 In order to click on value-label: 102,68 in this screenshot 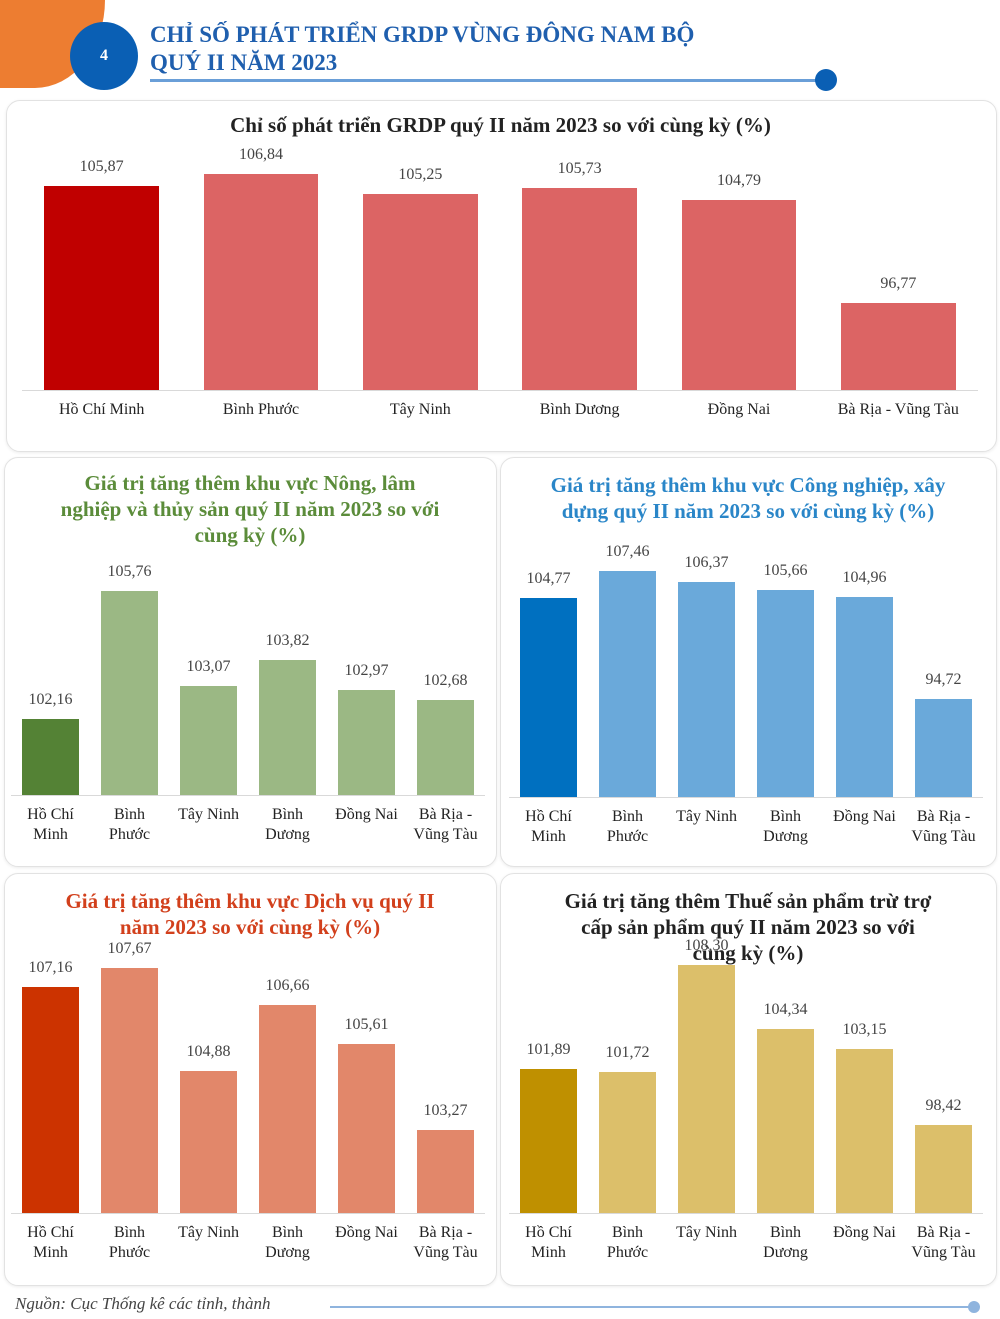, I will do `click(445, 681)`.